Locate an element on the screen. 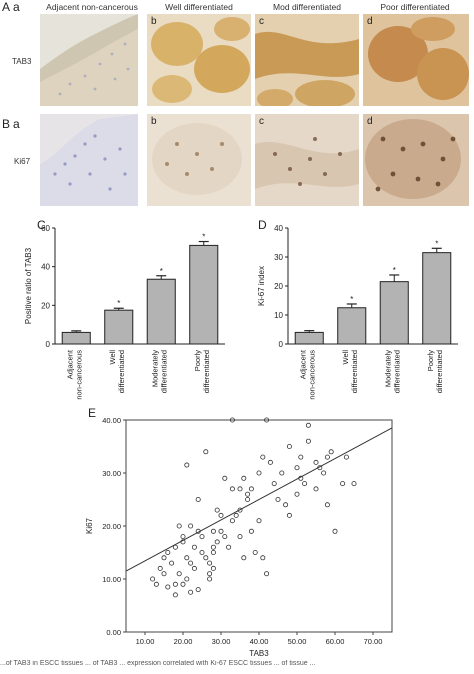 The image size is (474, 674). x-tick-label: Well is located at coordinates (345, 357).